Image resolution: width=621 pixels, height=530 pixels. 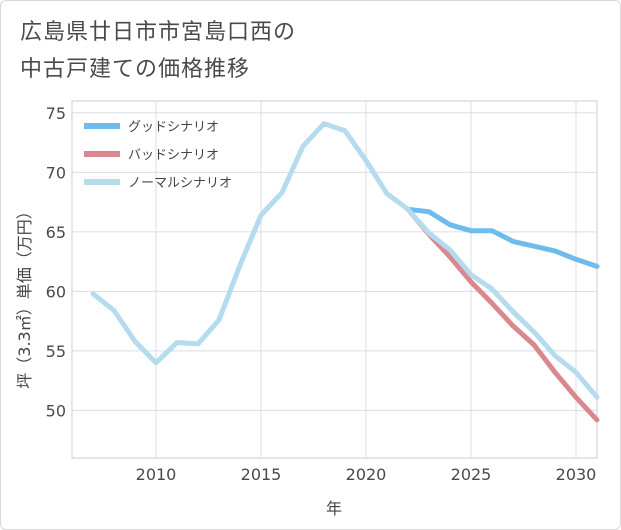 What do you see at coordinates (261, 474) in the screenshot?
I see `x-tick-label-2015: 2015` at bounding box center [261, 474].